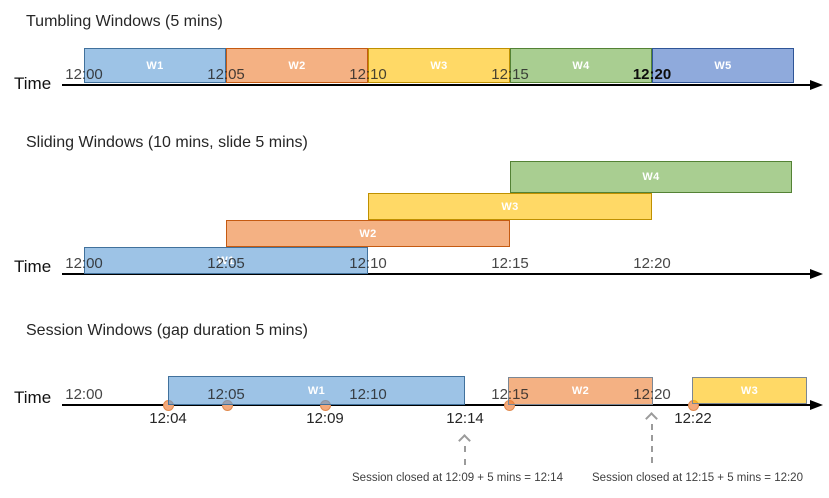  Describe the element at coordinates (325, 418) in the screenshot. I see `event-time-label: 12:09` at that location.